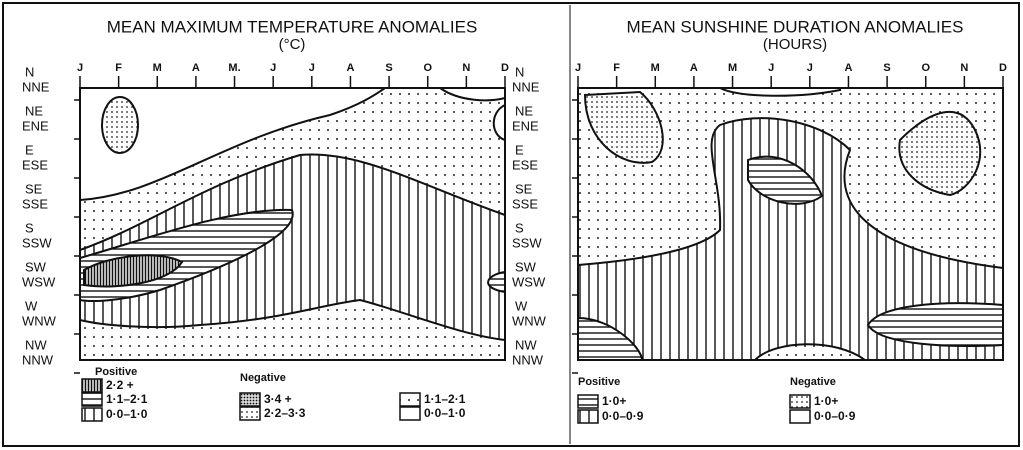 This screenshot has width=1023, height=450. Describe the element at coordinates (292, 26) in the screenshot. I see `panel-title: MEAN MAXIMUM TEMPERATURE ANOMALIES` at that location.